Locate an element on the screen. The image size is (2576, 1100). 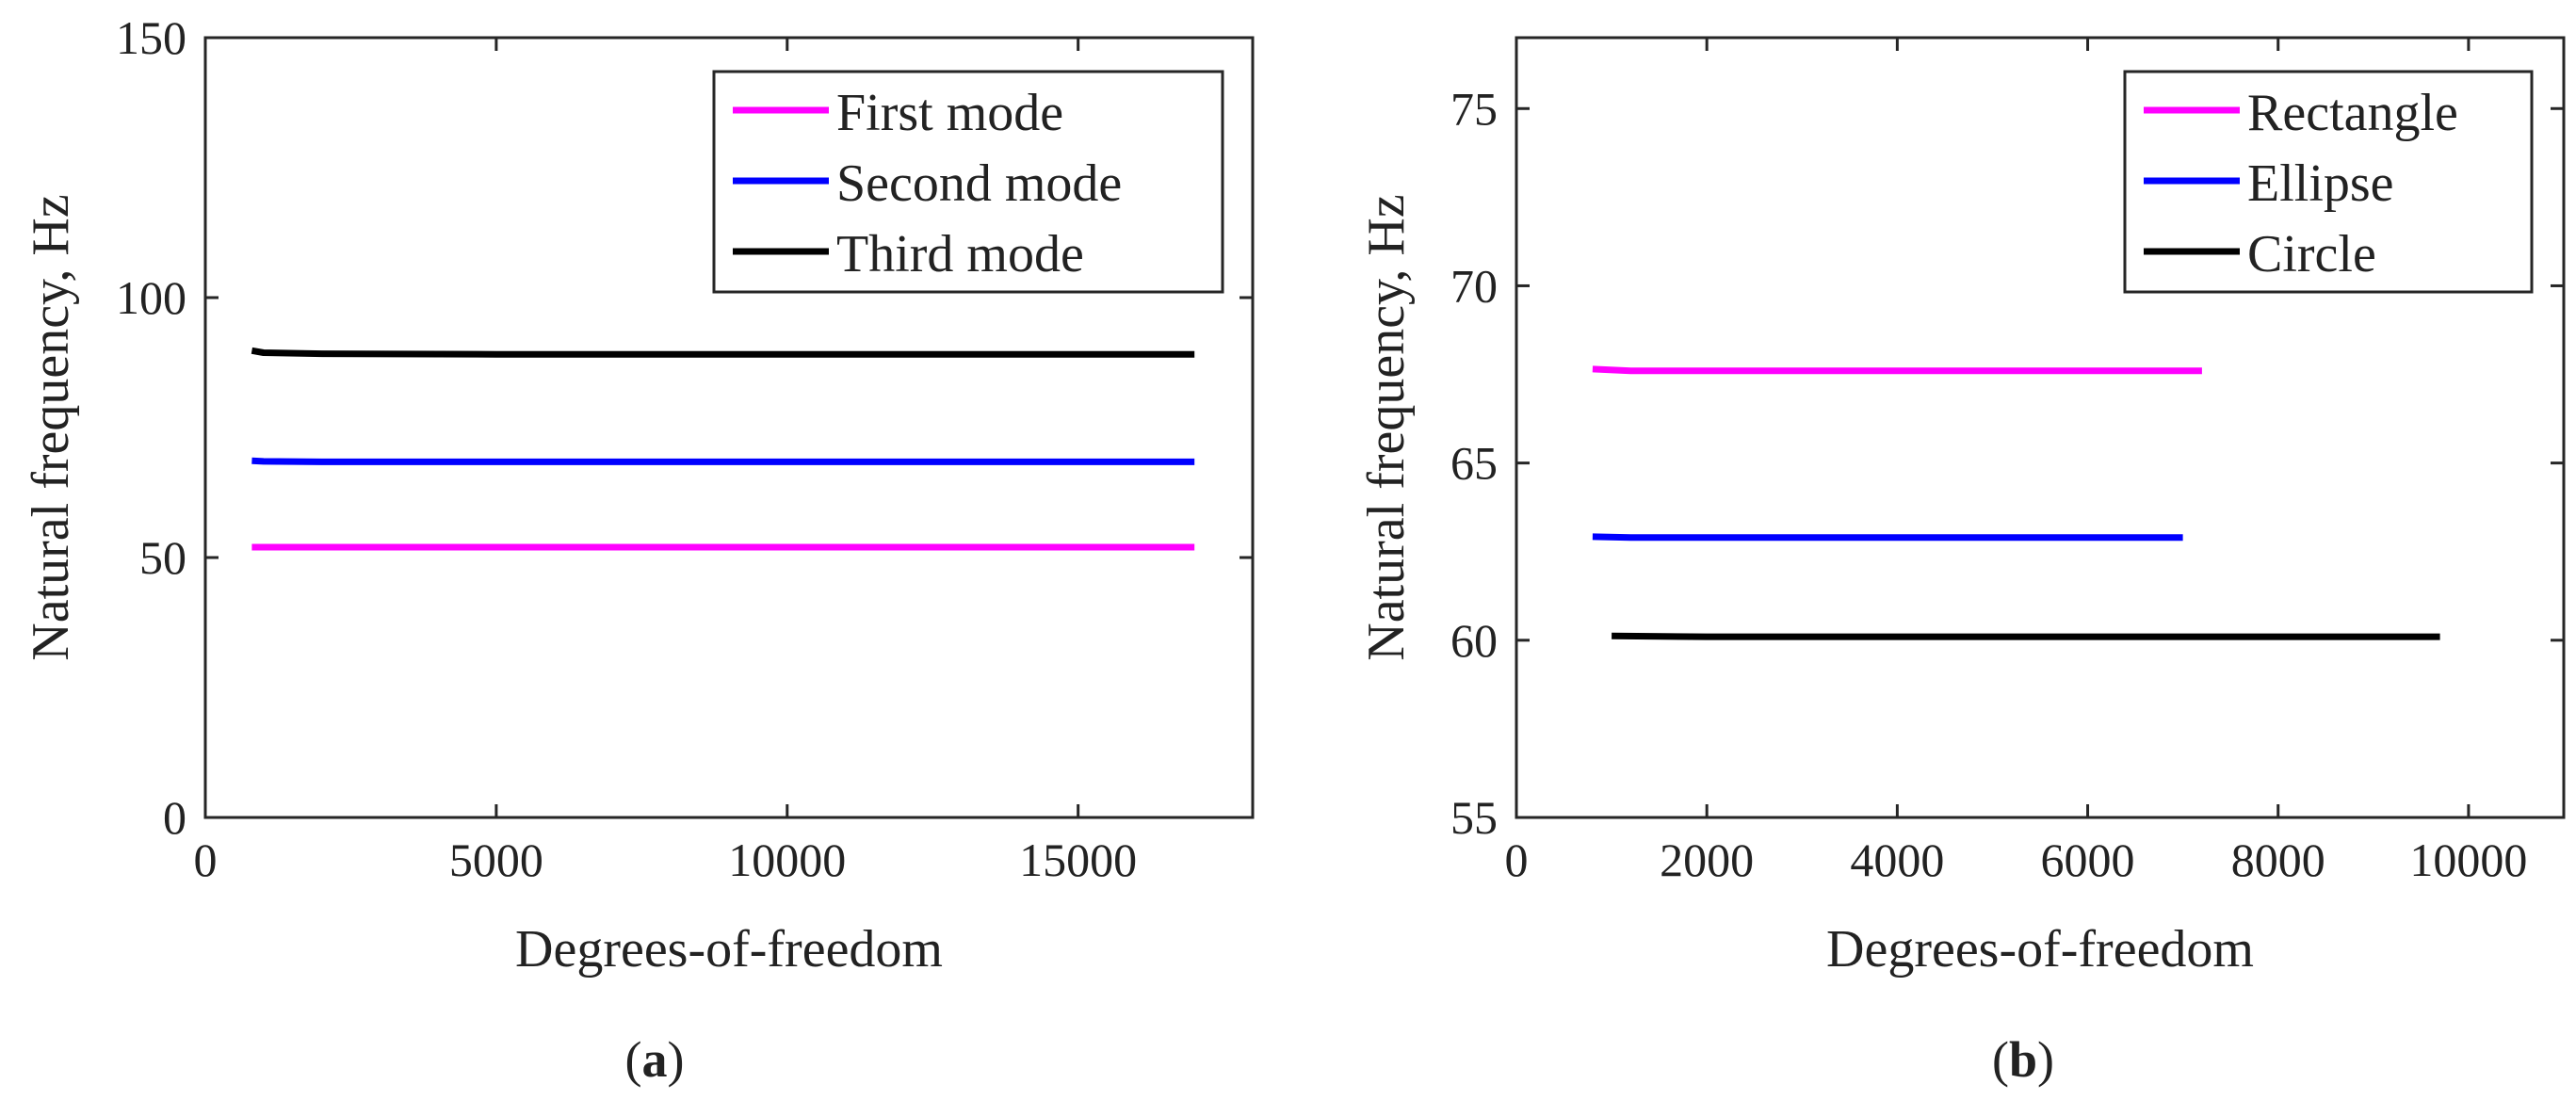
chart-b-series-0-line is located at coordinates (1897, 370).